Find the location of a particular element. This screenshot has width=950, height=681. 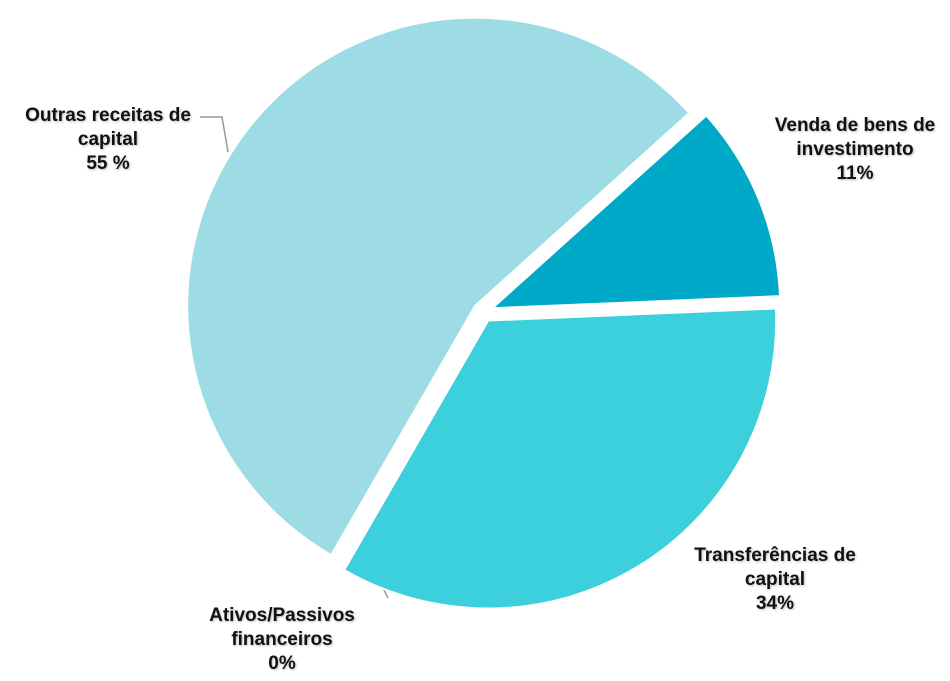

slice-label: Transferências de capital 34% is located at coordinates (775, 580).